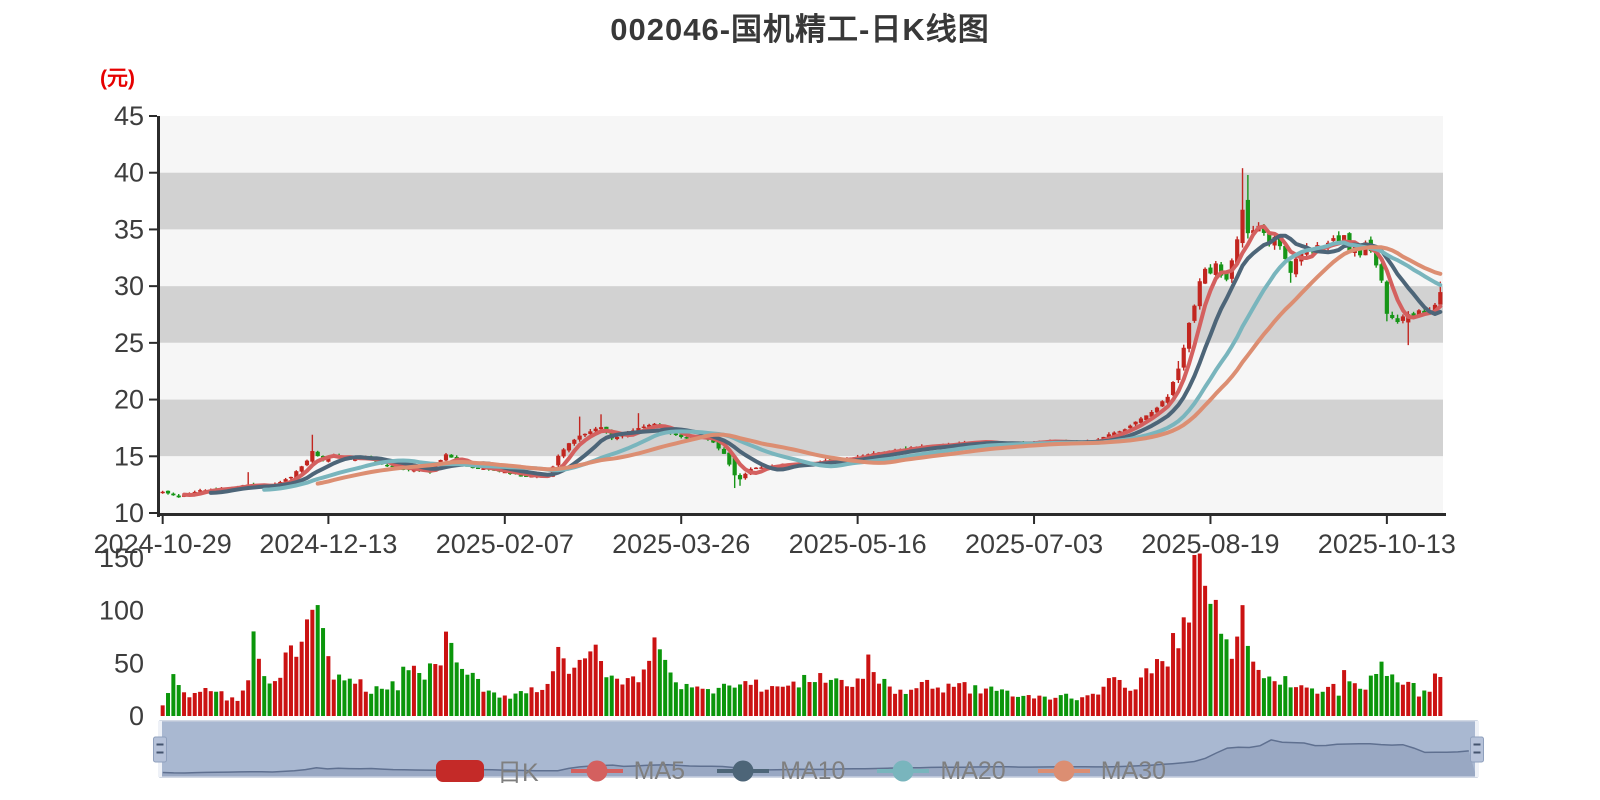  Describe the element at coordinates (681, 544) in the screenshot. I see `x-axis-tick-label: 2025-03-26` at that location.